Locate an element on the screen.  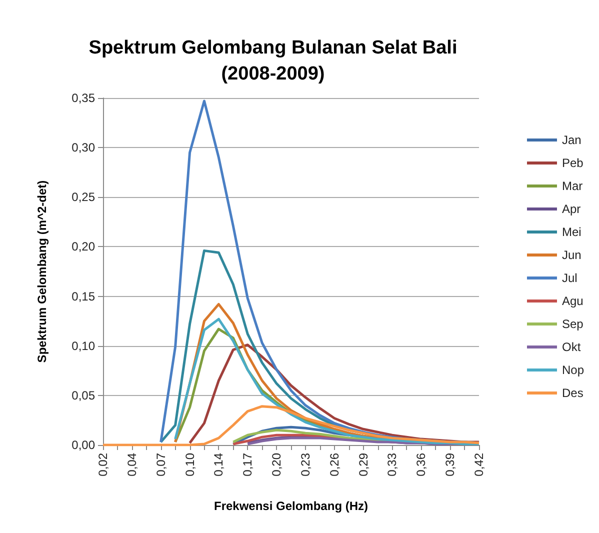
x-tick-label: 0,02 is located at coordinates (103, 464).